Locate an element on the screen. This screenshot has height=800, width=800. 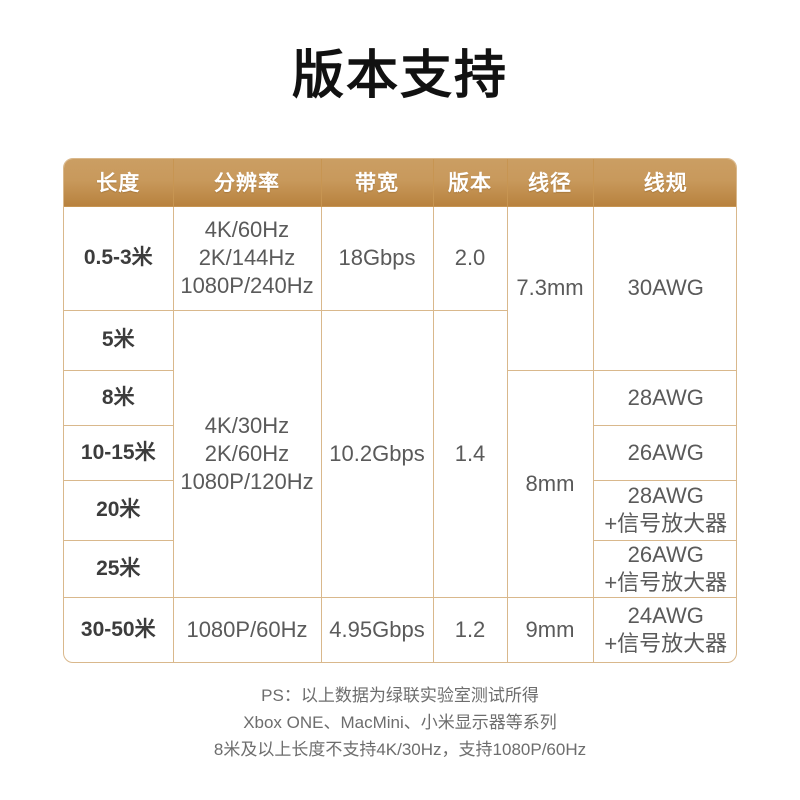
note-line-2: Xbox ONE、MacMini、小米显示器等系列 is located at coordinates (400, 722).